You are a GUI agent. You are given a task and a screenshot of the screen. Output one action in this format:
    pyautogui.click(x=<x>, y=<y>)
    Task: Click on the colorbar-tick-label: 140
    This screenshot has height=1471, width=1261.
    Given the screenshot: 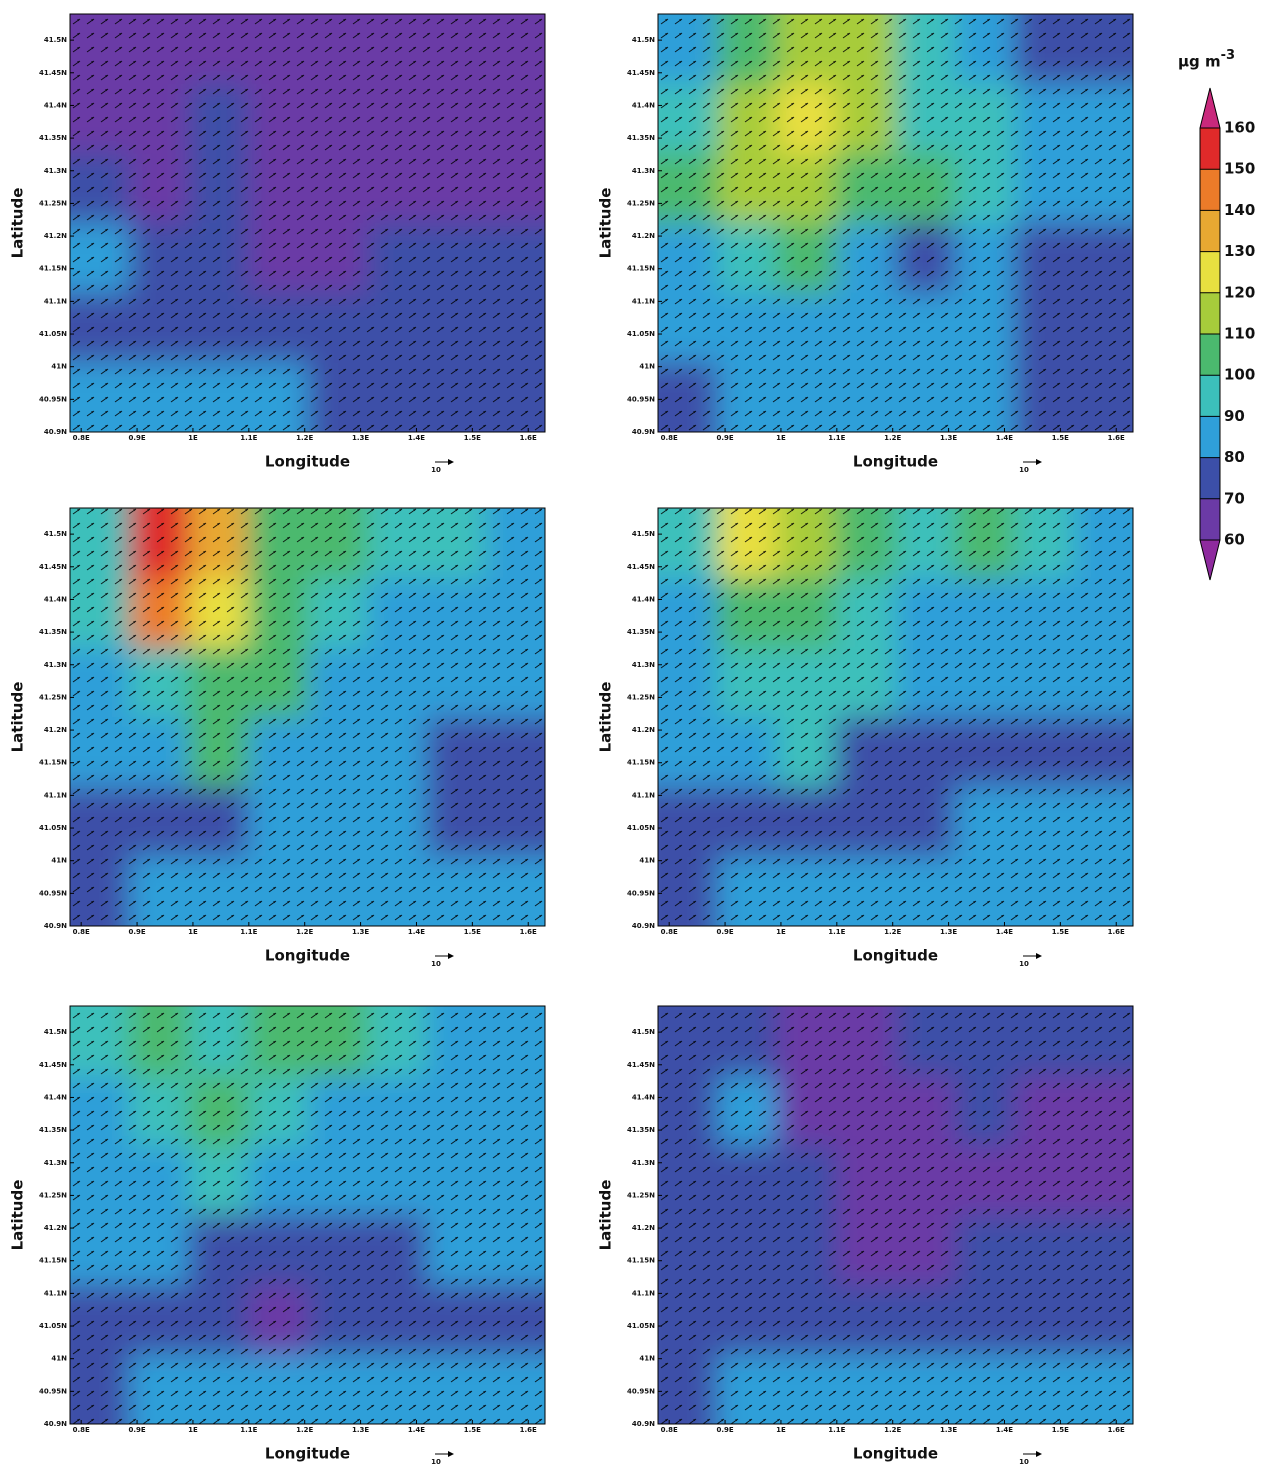 What is the action you would take?
    pyautogui.click(x=1239, y=210)
    